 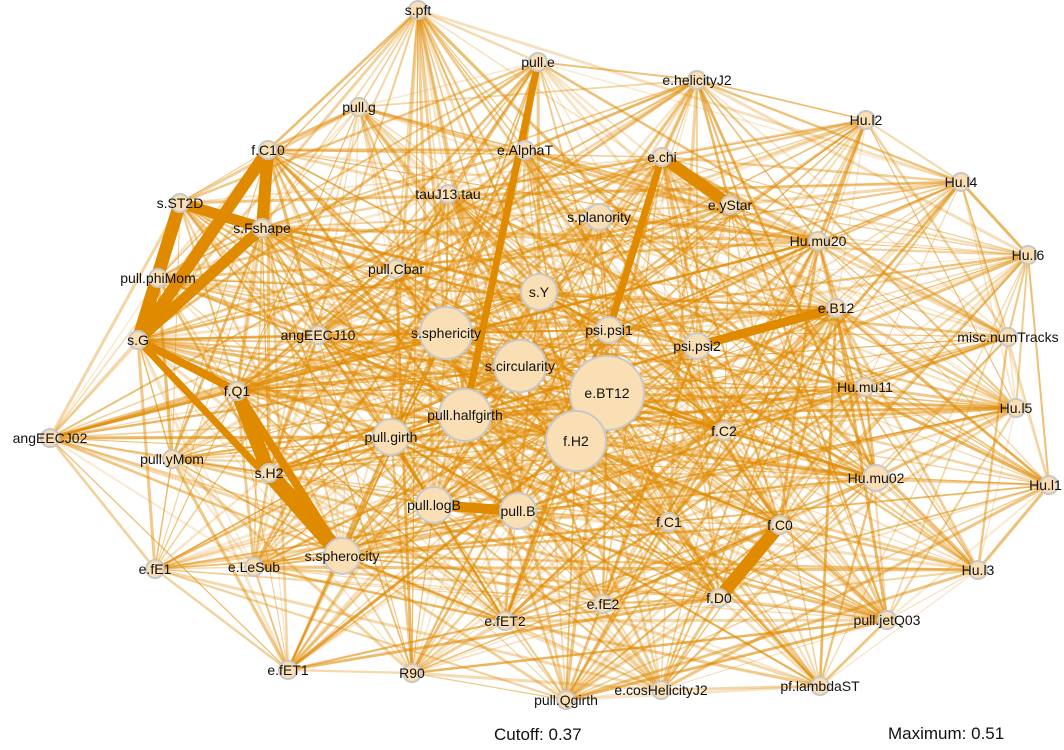 I want to click on node: Hu.mu11, so click(x=865, y=387).